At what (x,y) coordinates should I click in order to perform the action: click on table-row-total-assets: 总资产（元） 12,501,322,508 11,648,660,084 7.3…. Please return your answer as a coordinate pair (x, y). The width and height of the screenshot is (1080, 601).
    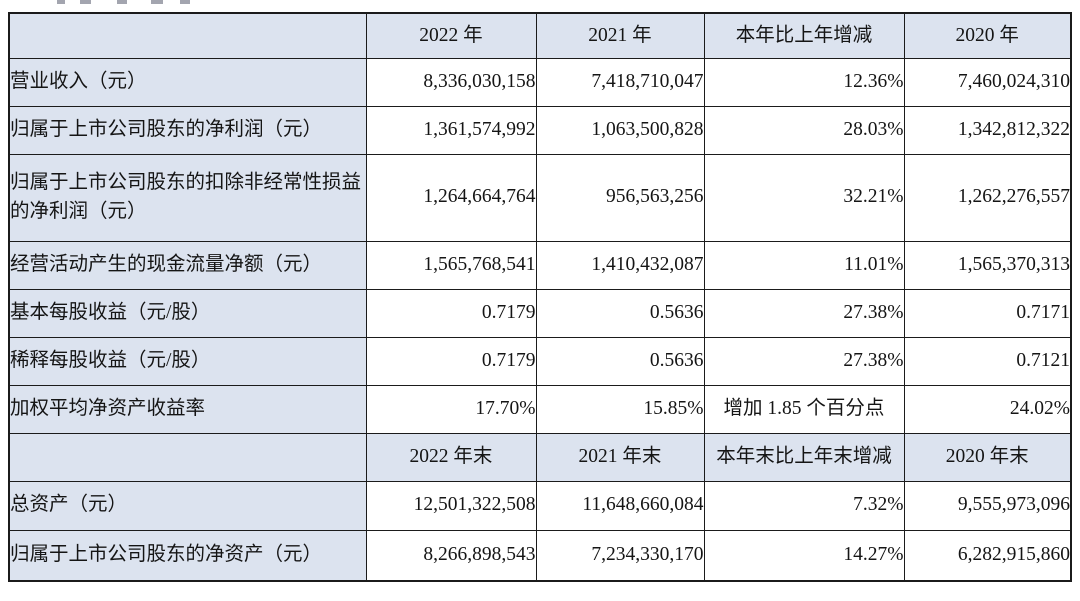
    Looking at the image, I should click on (540, 505).